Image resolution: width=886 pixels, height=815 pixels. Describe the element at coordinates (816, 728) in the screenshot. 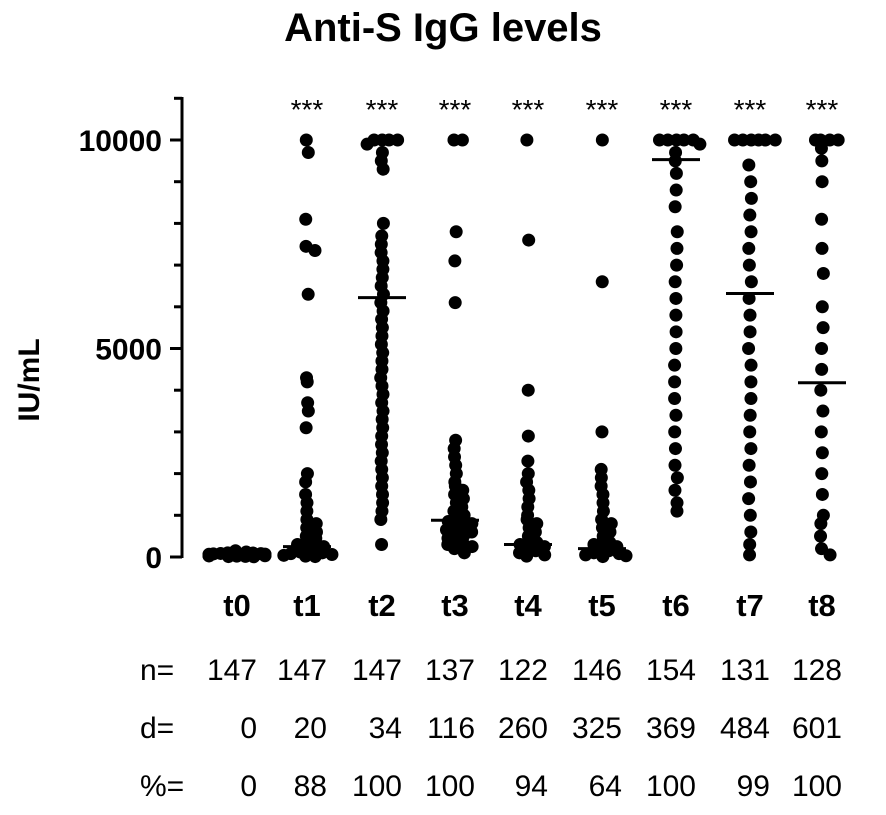

I see `stats-cell: 601` at that location.